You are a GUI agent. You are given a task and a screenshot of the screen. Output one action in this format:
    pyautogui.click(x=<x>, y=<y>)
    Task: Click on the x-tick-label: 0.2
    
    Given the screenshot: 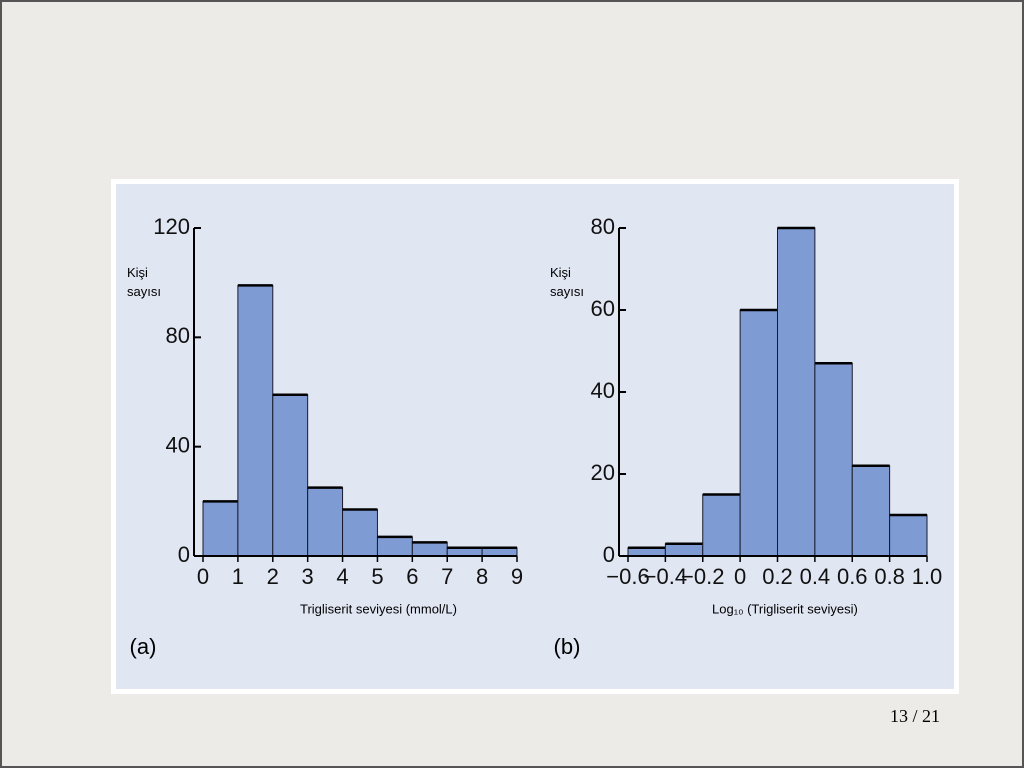 What is the action you would take?
    pyautogui.click(x=777, y=576)
    